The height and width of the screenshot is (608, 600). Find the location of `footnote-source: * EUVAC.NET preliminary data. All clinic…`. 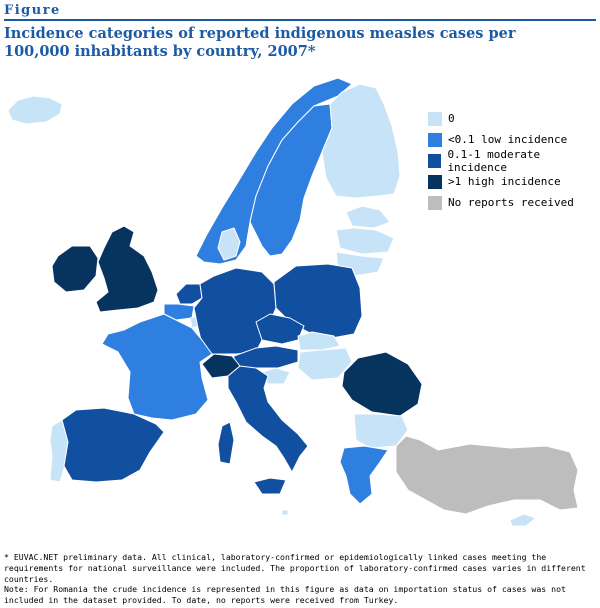

footnote-source: * EUVAC.NET preliminary data. All clinic… is located at coordinates (295, 568).